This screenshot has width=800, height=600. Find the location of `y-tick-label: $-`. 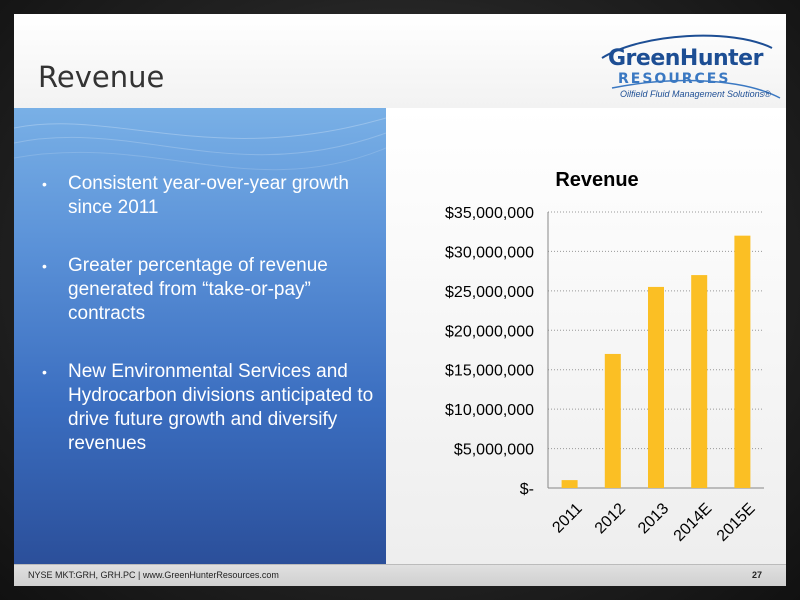

y-tick-label: $- is located at coordinates (527, 489).